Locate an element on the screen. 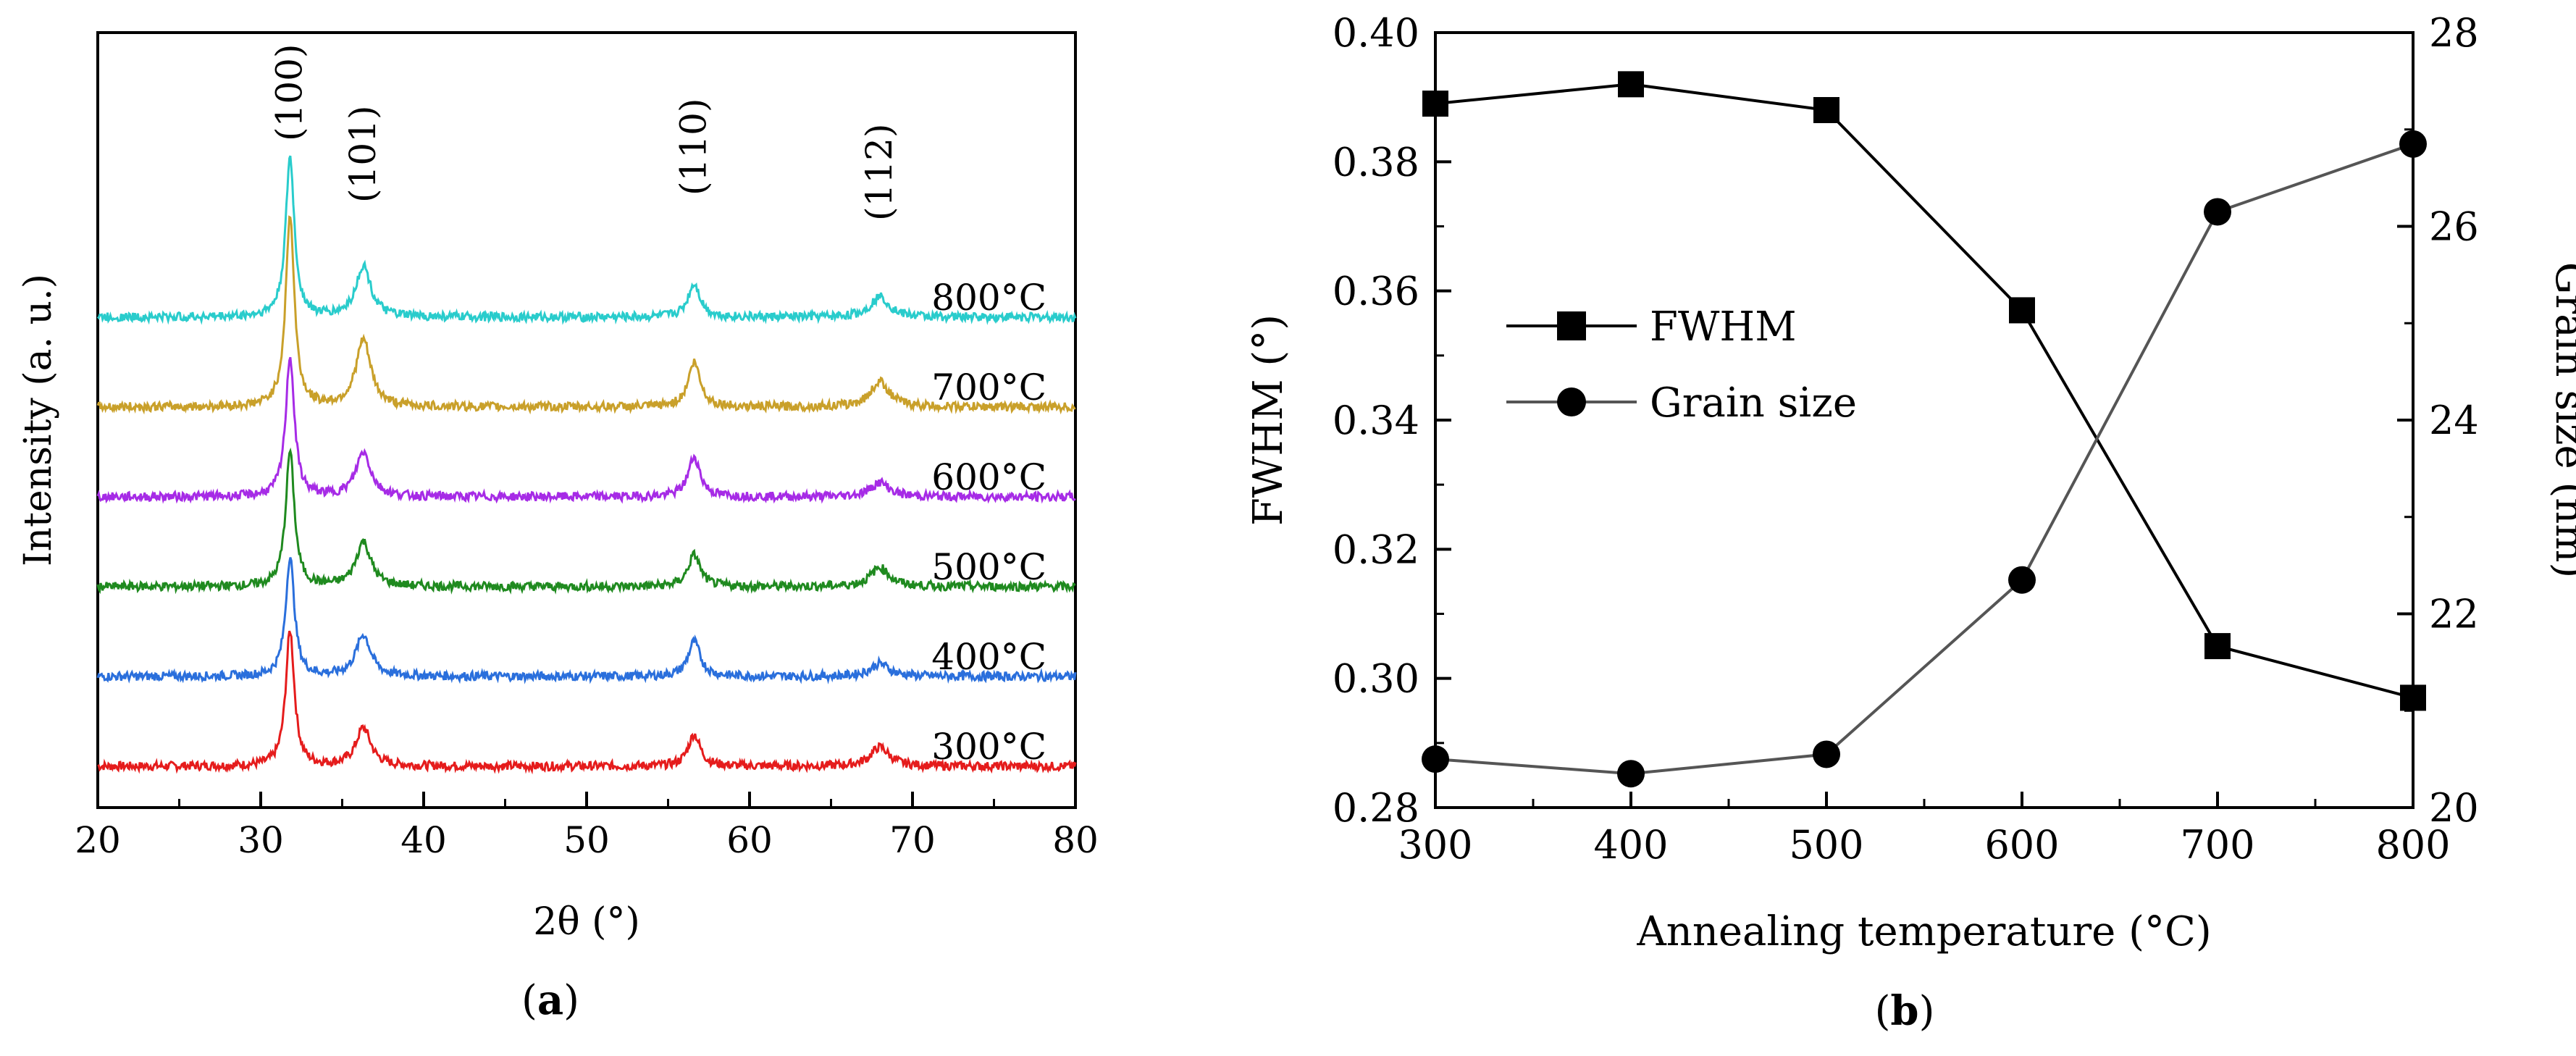 Image resolution: width=2576 pixels, height=1056 pixels. grain-y-axis-label: Grain size (nm) is located at coordinates (2561, 420).